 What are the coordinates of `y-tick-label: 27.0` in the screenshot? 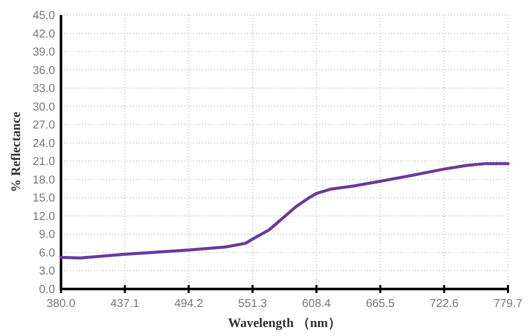 It's located at (43, 126).